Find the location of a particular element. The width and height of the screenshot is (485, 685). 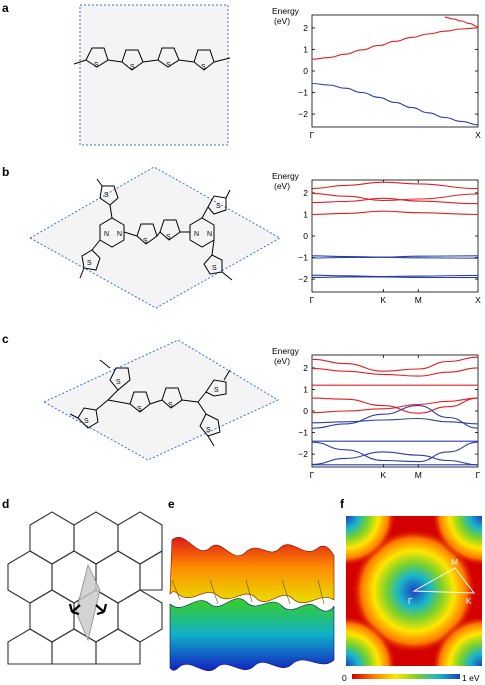

band-structure-plot-c: Energy(eV) 2 1 0 −1 −2 Γ K M Γ is located at coordinates (376, 413).